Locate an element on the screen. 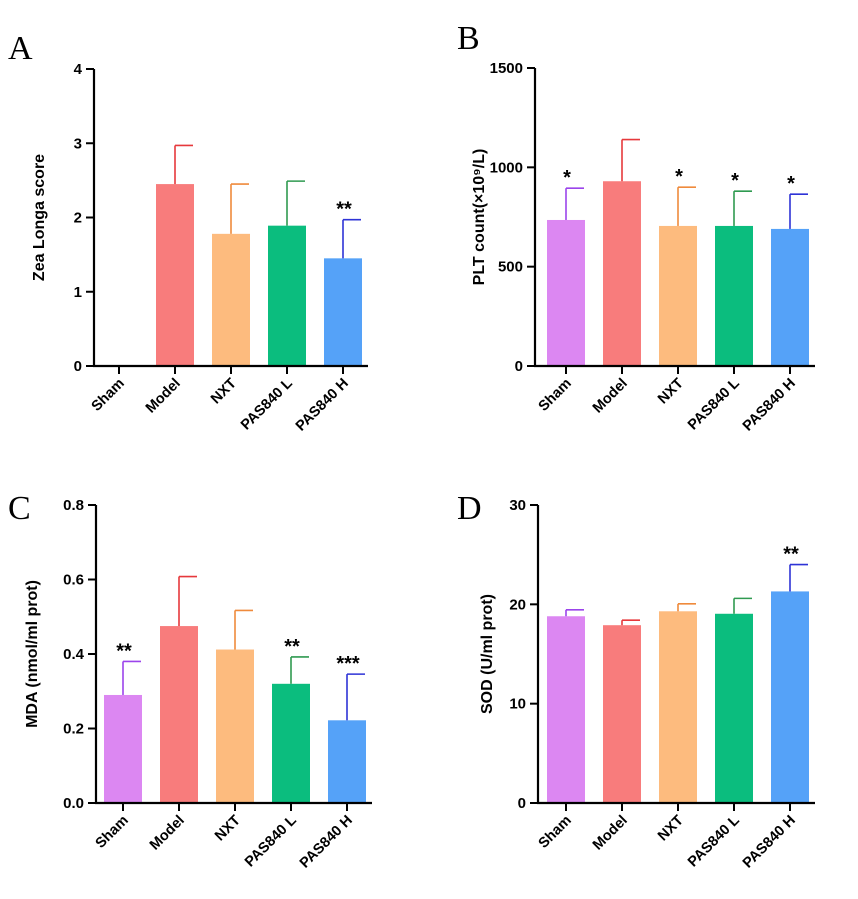 This screenshot has height=899, width=858. y-tick-label: 1000 is located at coordinates (506, 167).